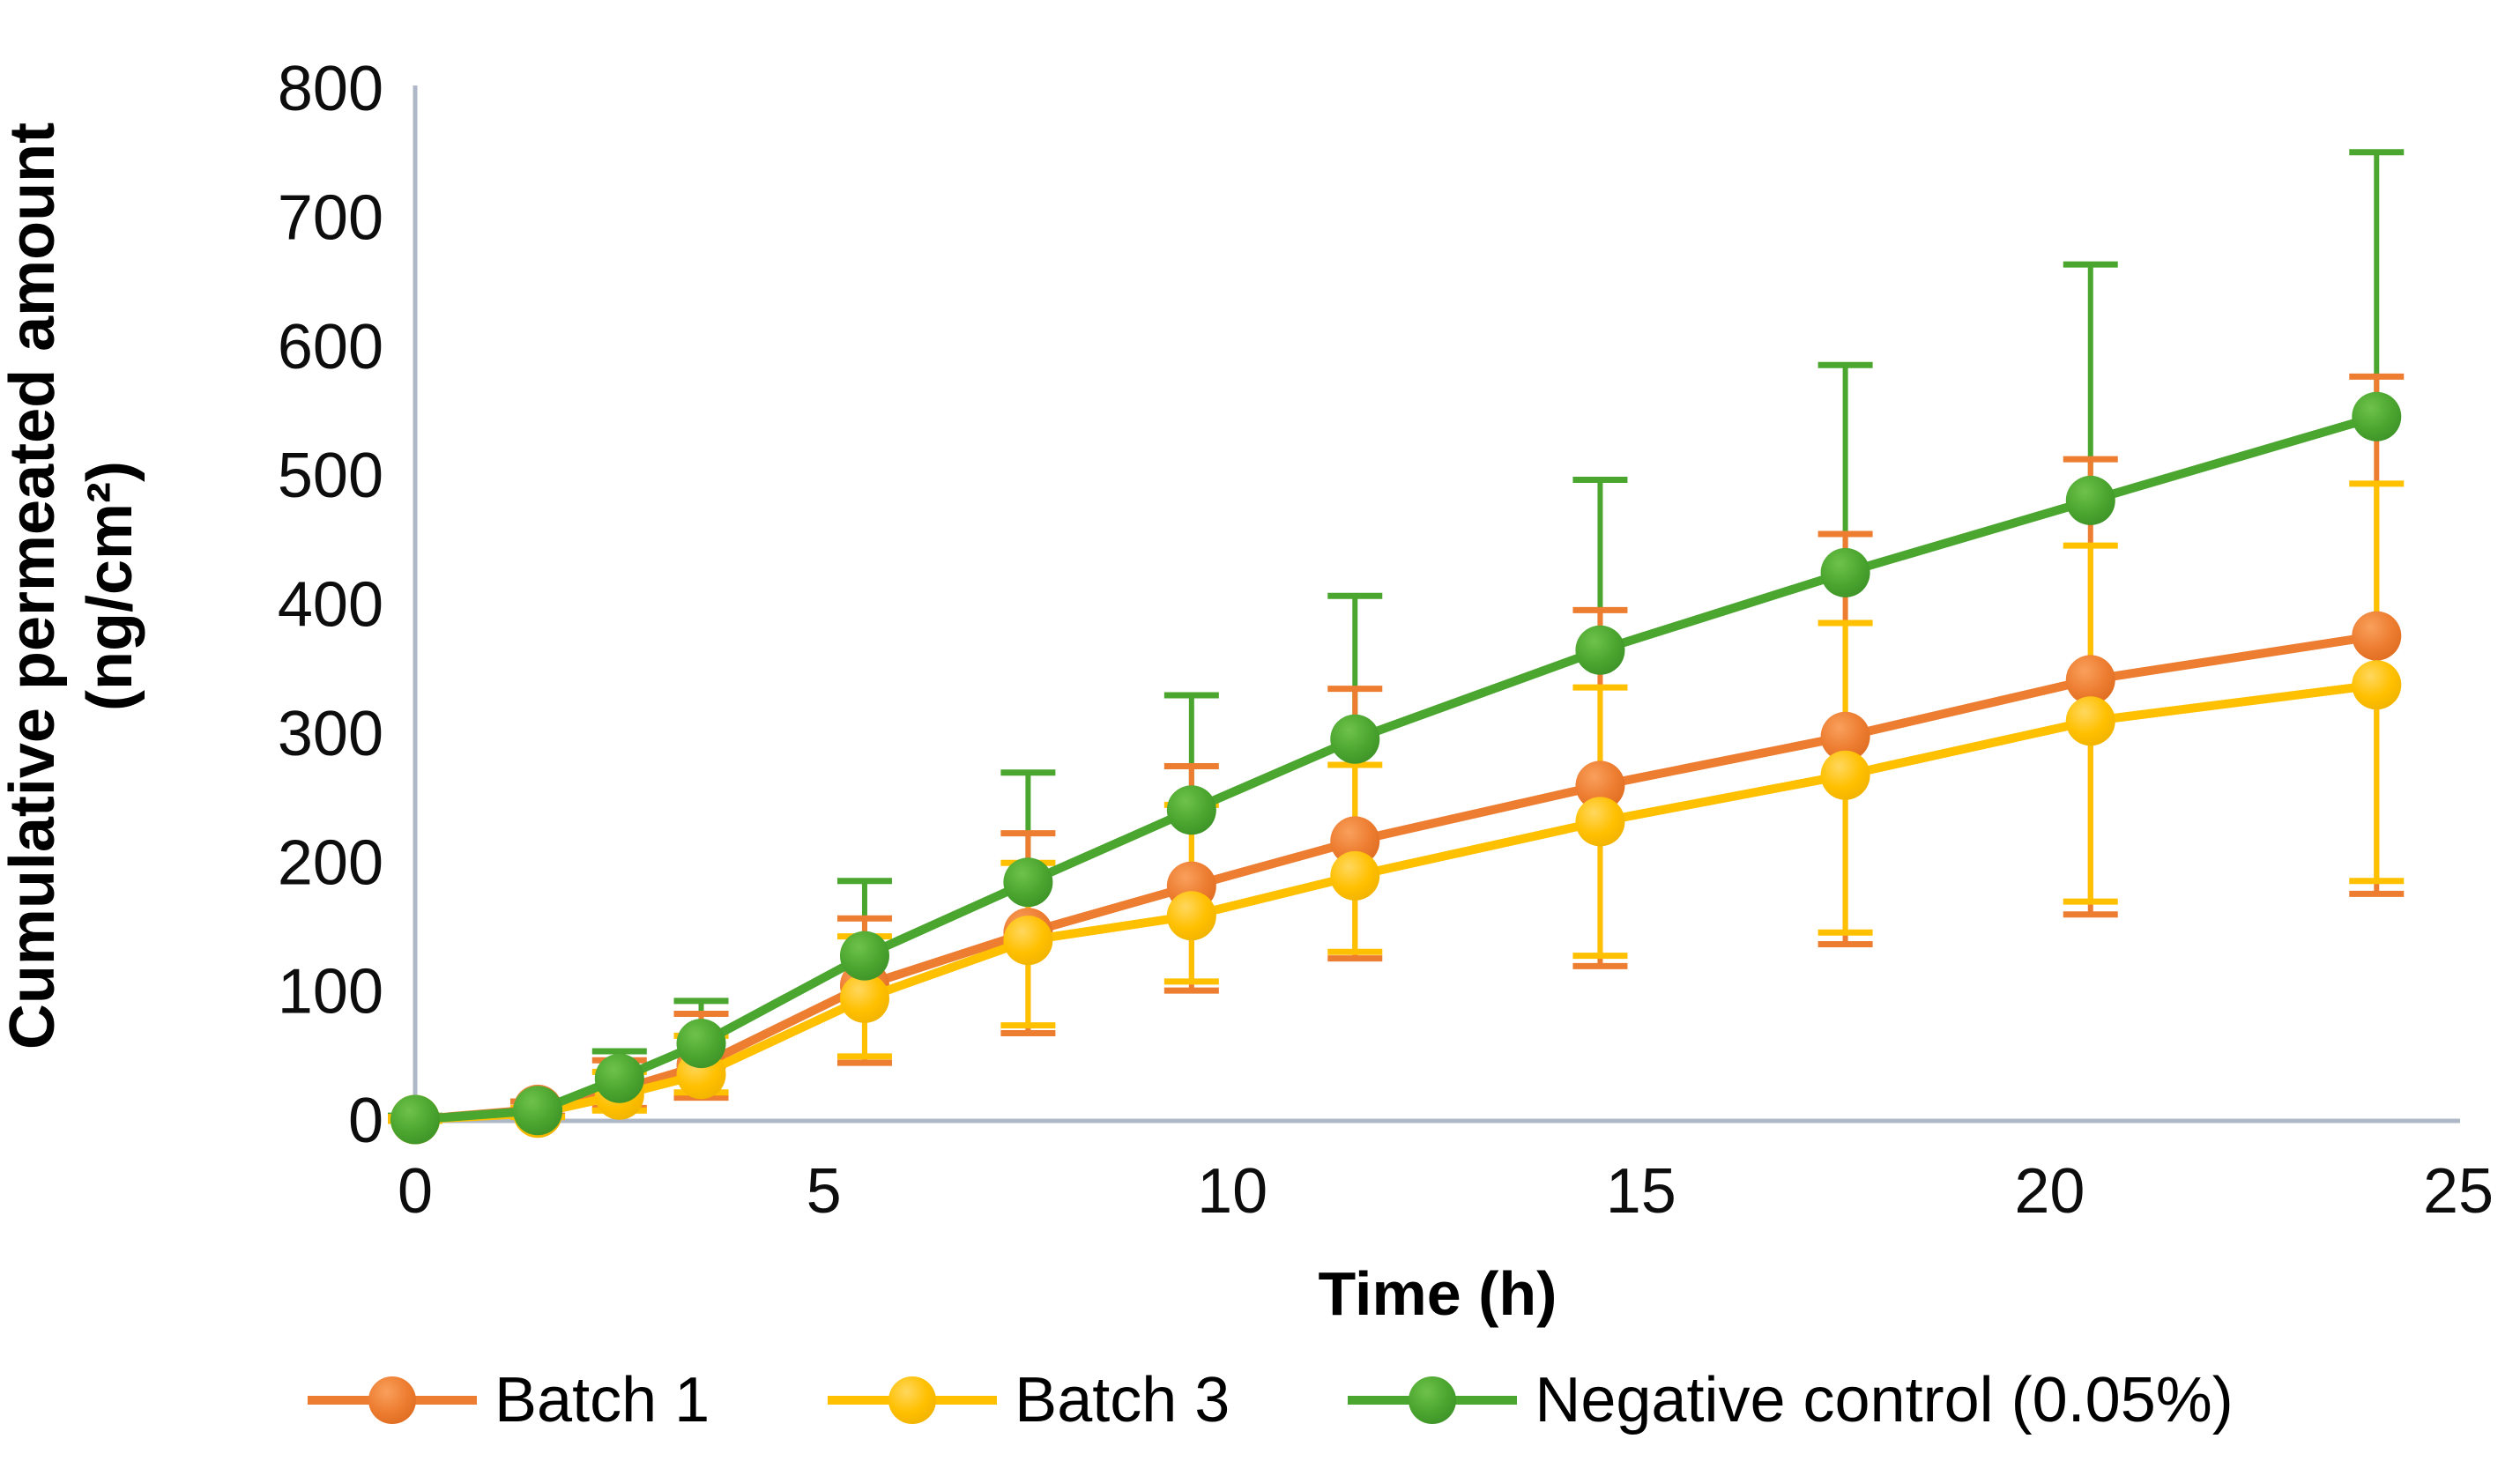  I want to click on y-tick-label: 200, so click(330, 862).